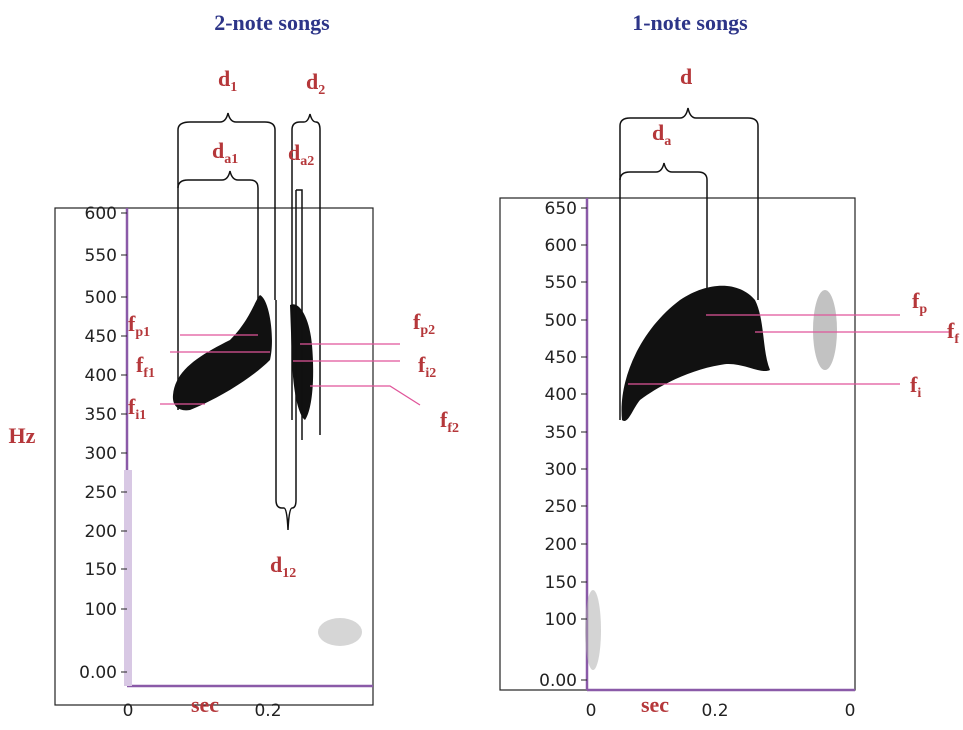 The image size is (963, 730). I want to click on annotation: fi1, so click(137, 408).